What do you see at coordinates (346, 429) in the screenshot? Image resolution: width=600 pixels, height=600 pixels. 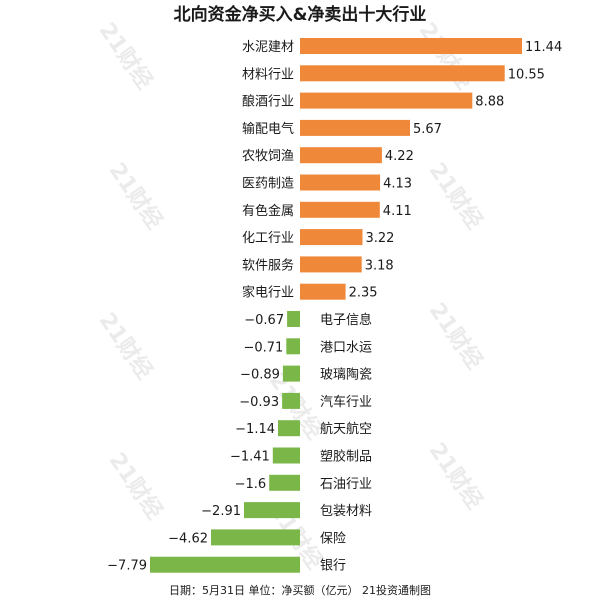 I see `category-label: 航天航空` at bounding box center [346, 429].